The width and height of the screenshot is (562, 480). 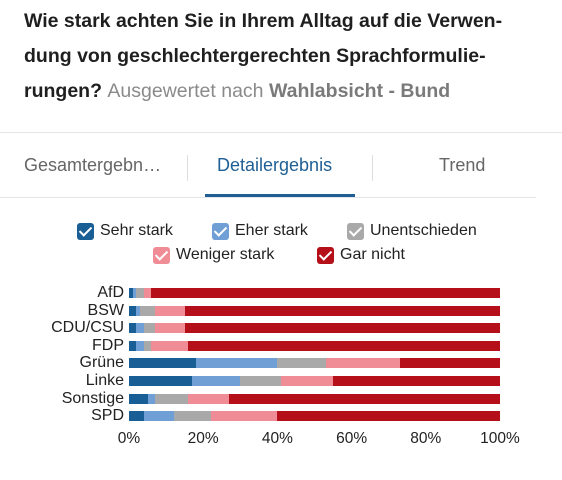 What do you see at coordinates (129, 438) in the screenshot?
I see `x-tick-label: 0%` at bounding box center [129, 438].